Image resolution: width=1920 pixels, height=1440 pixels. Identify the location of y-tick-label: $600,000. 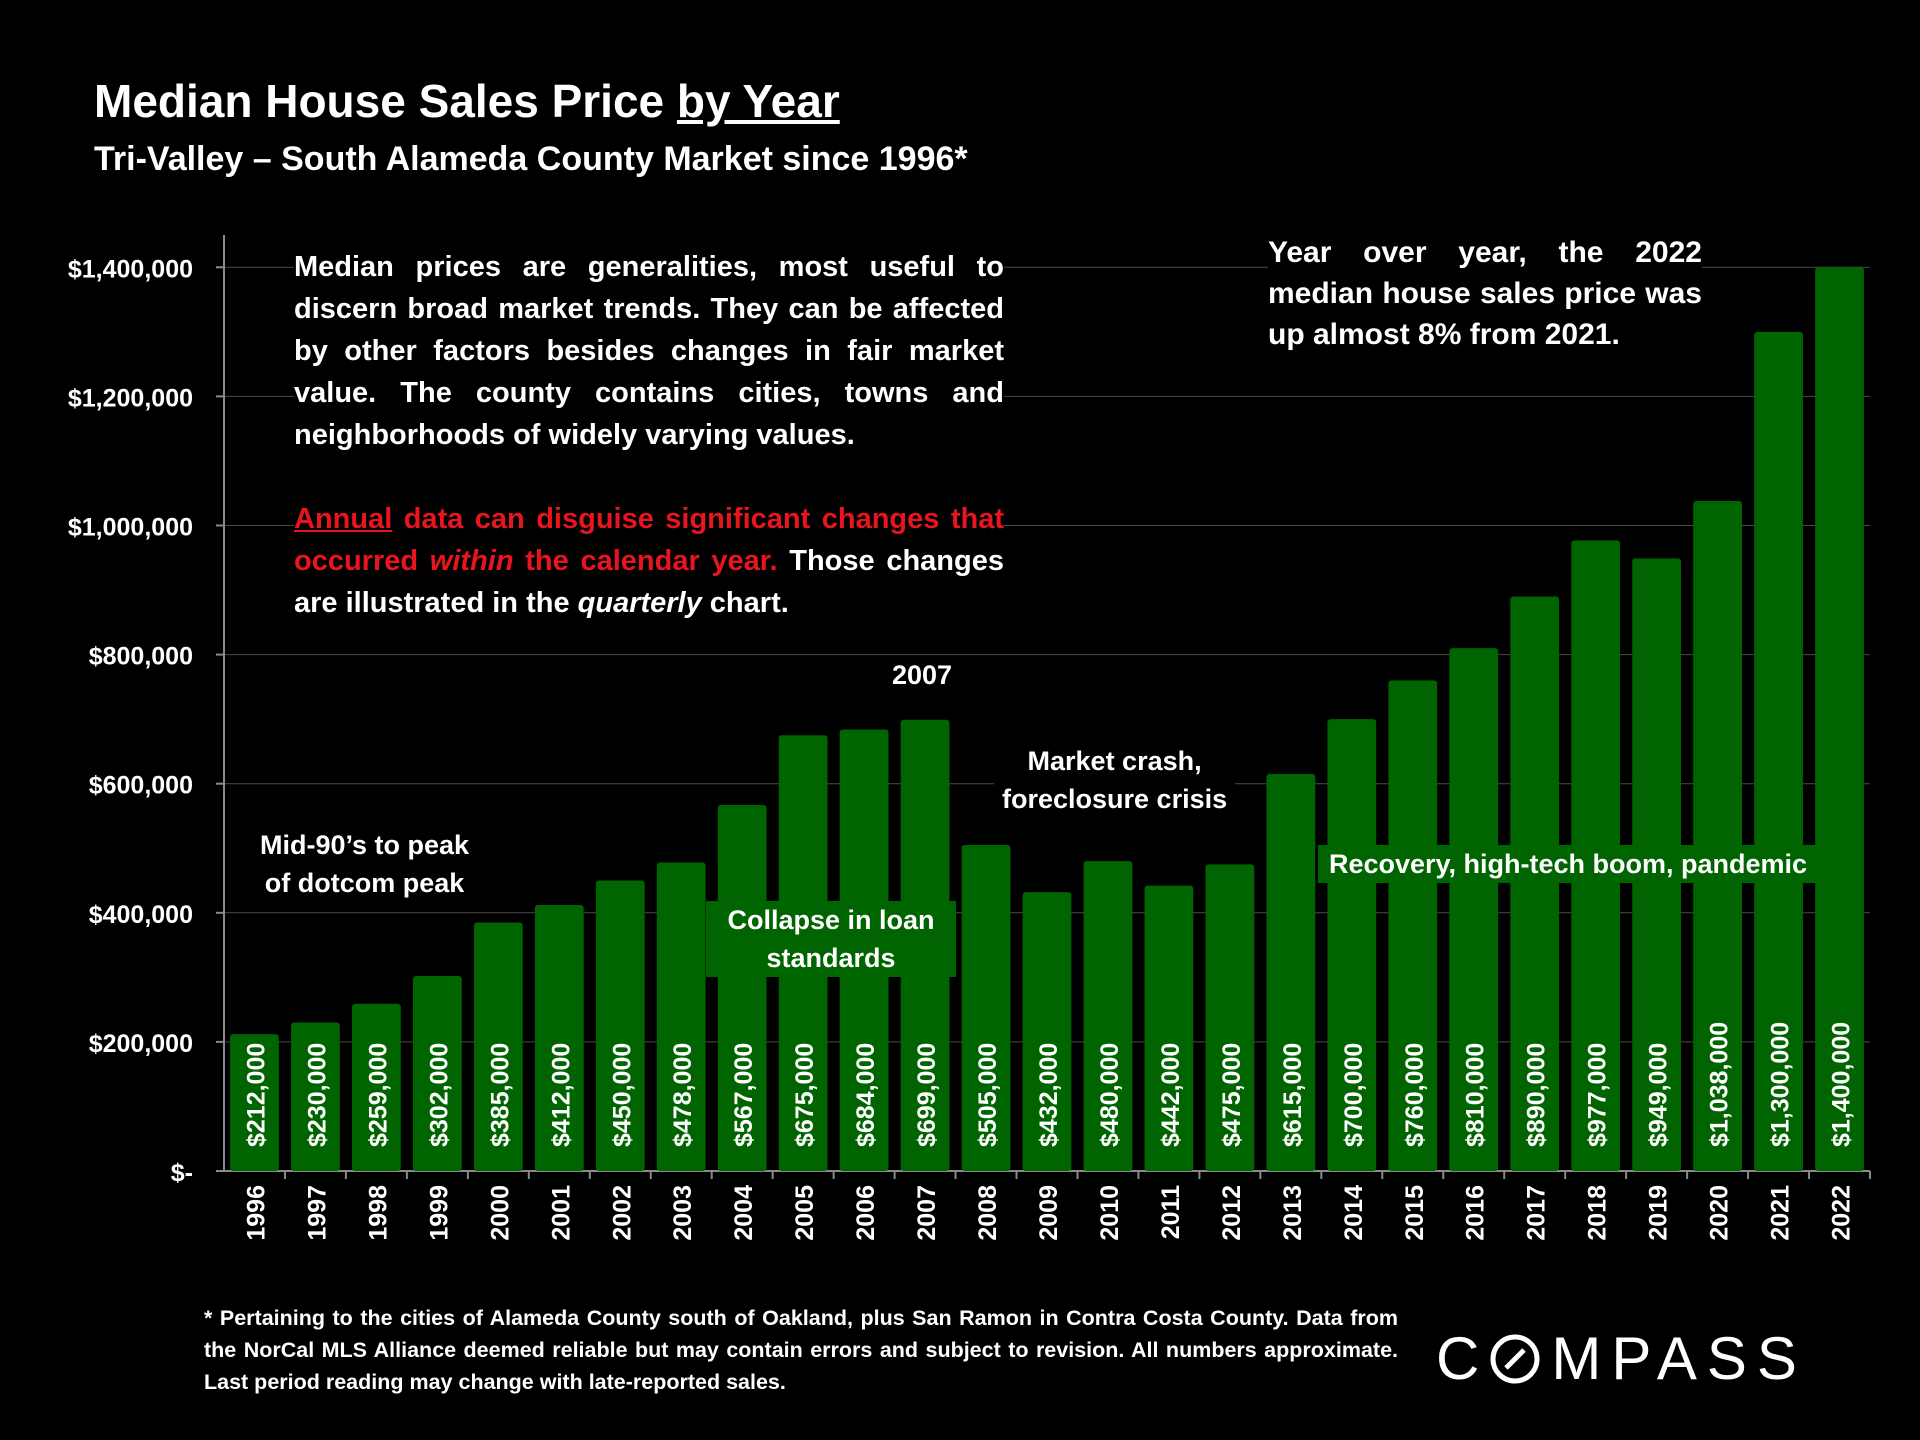
(141, 786).